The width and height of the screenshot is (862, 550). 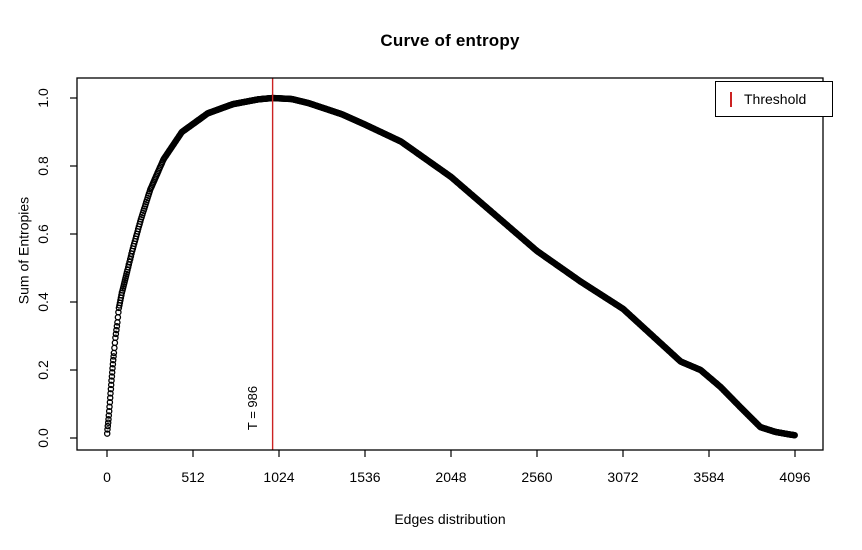 I want to click on y-tick-label: 0.8, so click(x=43, y=166).